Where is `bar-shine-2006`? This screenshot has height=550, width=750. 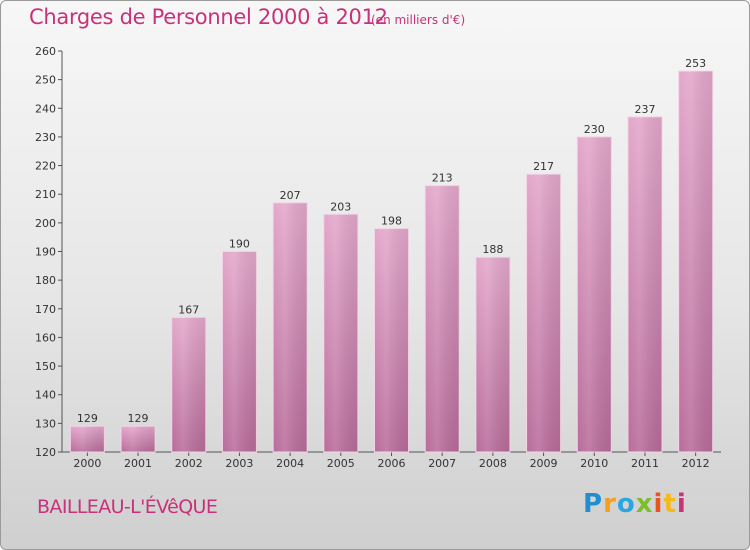
bar-shine-2006 is located at coordinates (391, 340).